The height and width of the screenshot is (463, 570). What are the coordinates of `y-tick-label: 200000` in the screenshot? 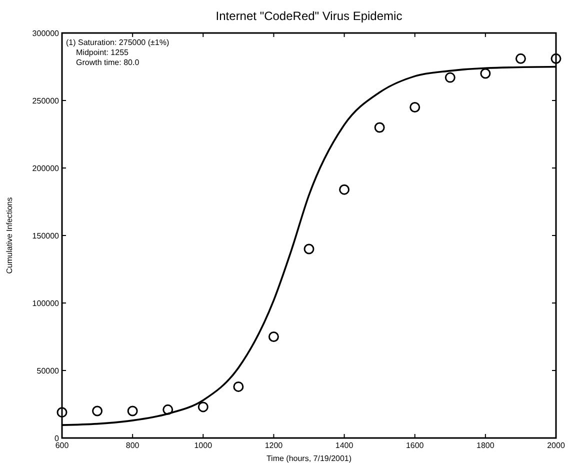 It's located at (46, 168).